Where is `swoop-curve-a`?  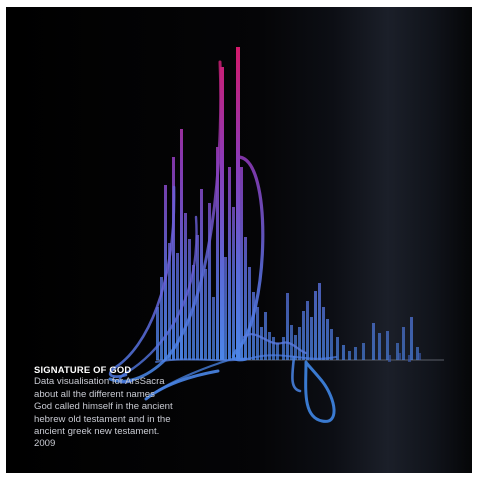
swoop-curve-a is located at coordinates (142, 281).